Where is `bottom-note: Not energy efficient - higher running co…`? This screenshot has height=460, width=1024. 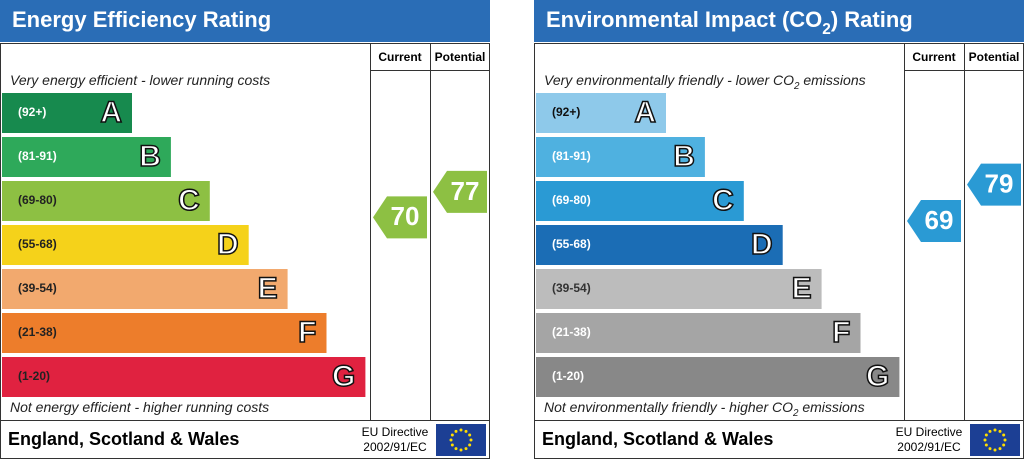
bottom-note: Not energy efficient - higher running co… is located at coordinates (139, 407).